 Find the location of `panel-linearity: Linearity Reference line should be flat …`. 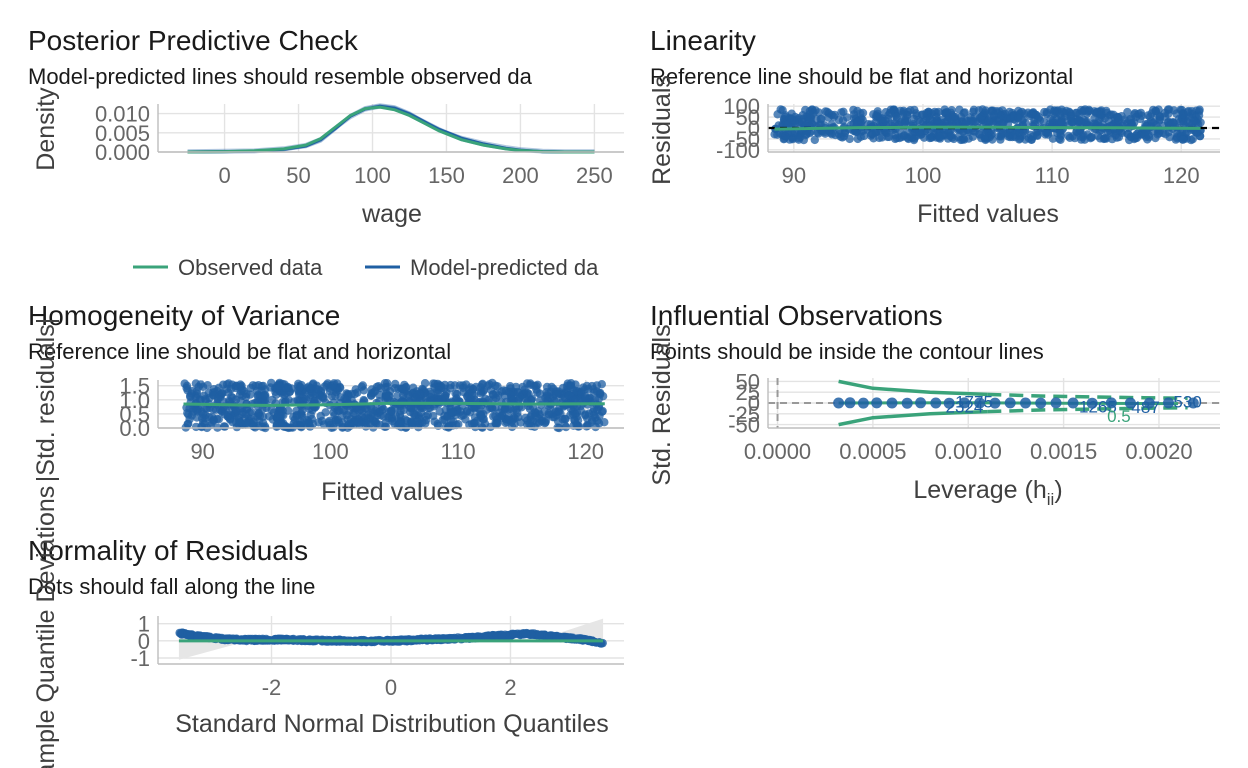

panel-linearity: Linearity Reference line should be flat … is located at coordinates (934, 126).